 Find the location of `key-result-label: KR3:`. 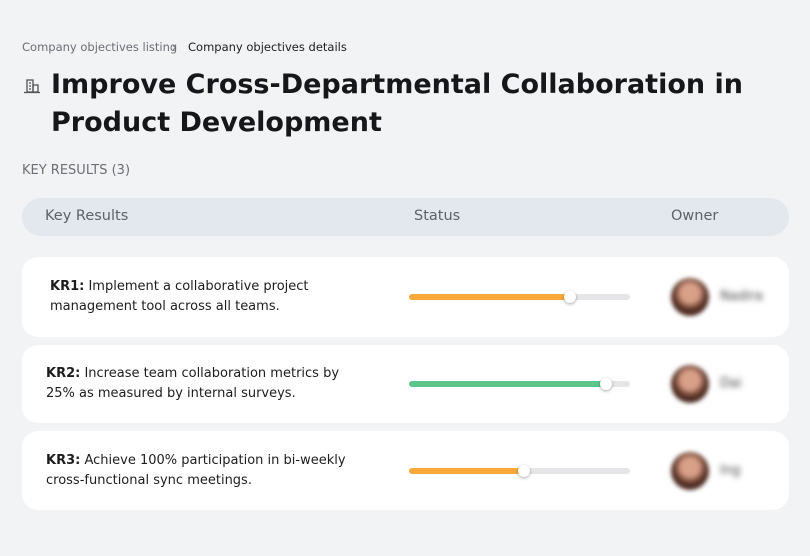

key-result-label: KR3: is located at coordinates (63, 460).